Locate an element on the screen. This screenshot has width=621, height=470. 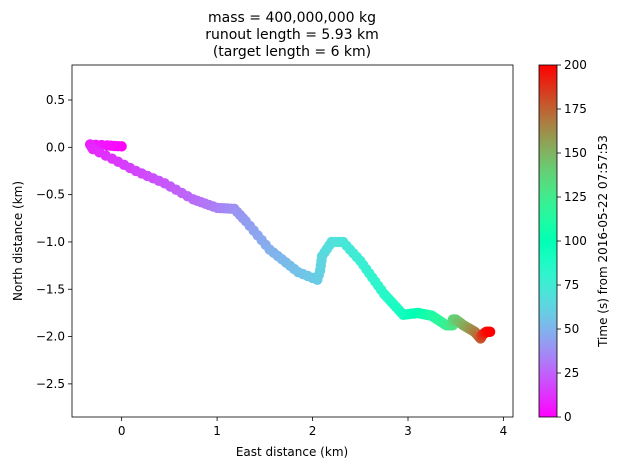
x-axis: 0 1 2 3 4 is located at coordinates (312, 427).